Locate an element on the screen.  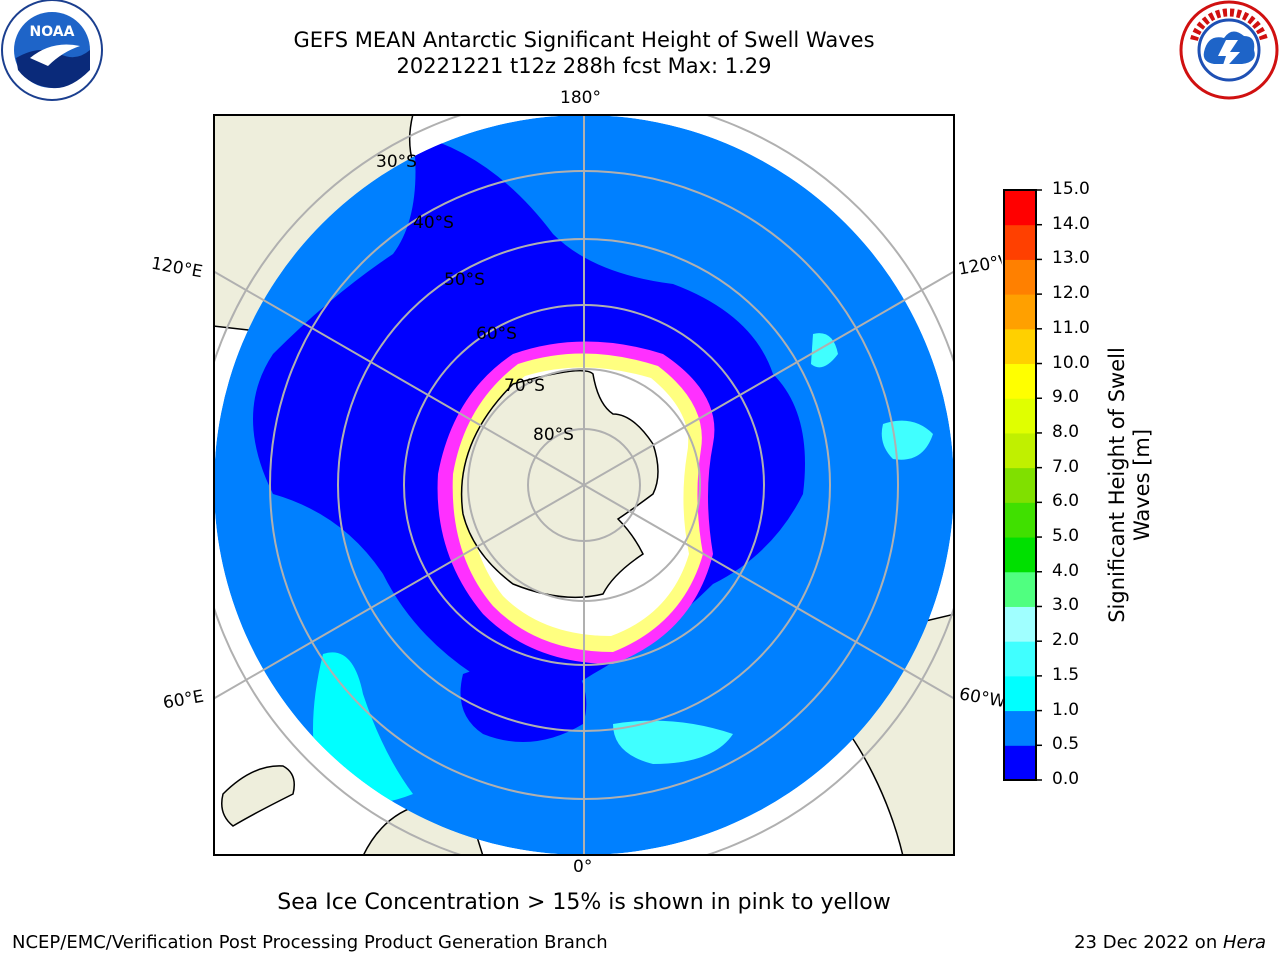
lat-label-60s: 60°S is located at coordinates (496, 334).